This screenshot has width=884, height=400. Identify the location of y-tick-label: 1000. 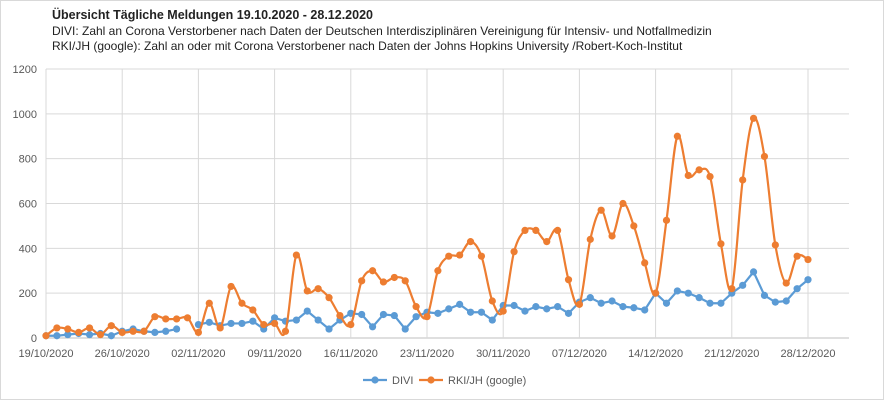
(25, 115).